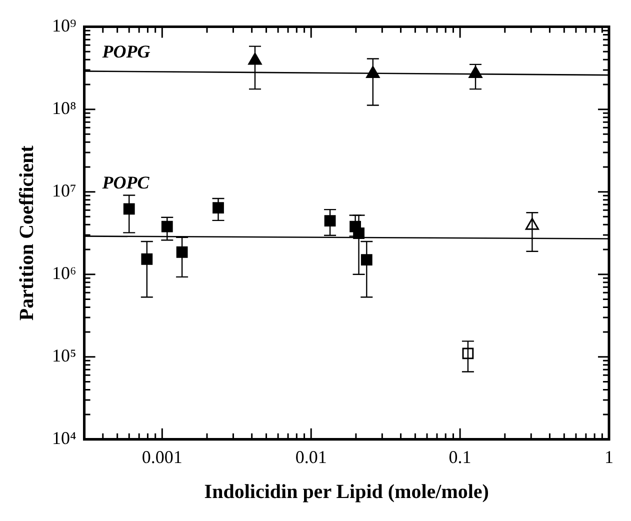 This screenshot has height=521, width=631. I want to click on y-tick-label: 10⁹, so click(64, 26).